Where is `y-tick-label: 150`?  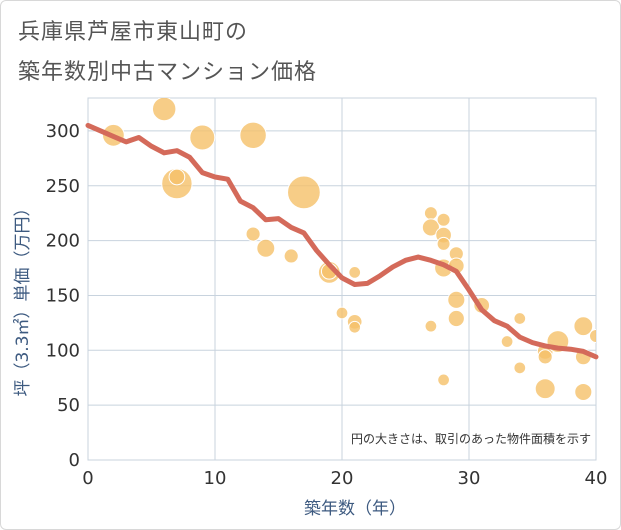 y-tick-label: 150 is located at coordinates (63, 295).